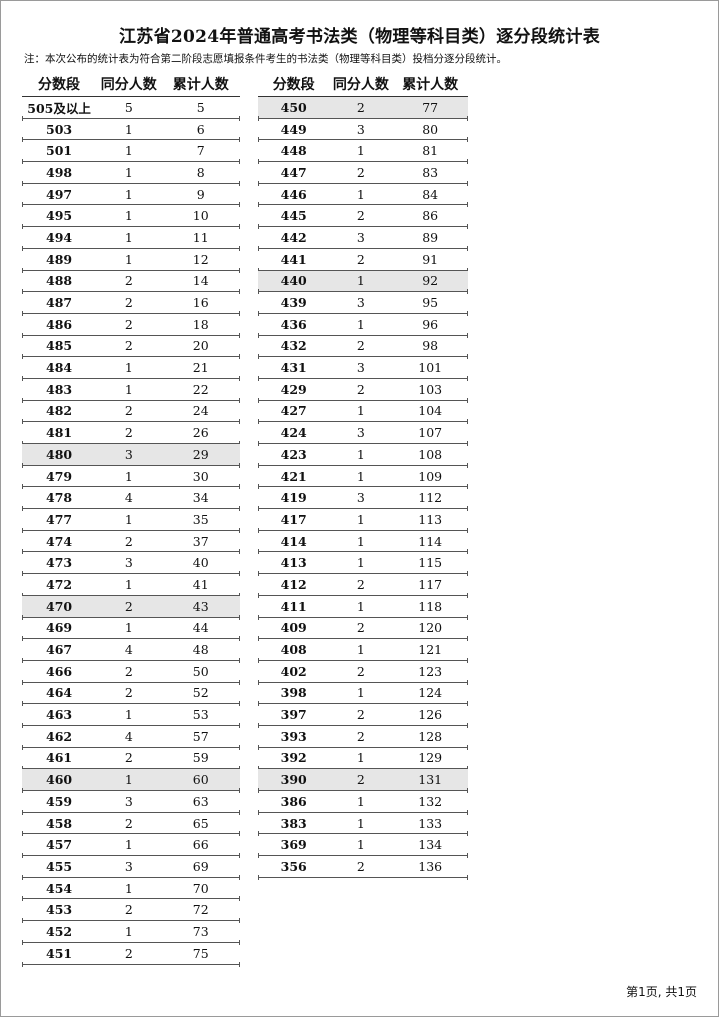  I want to click on cumulative-cell: 117, so click(430, 584).